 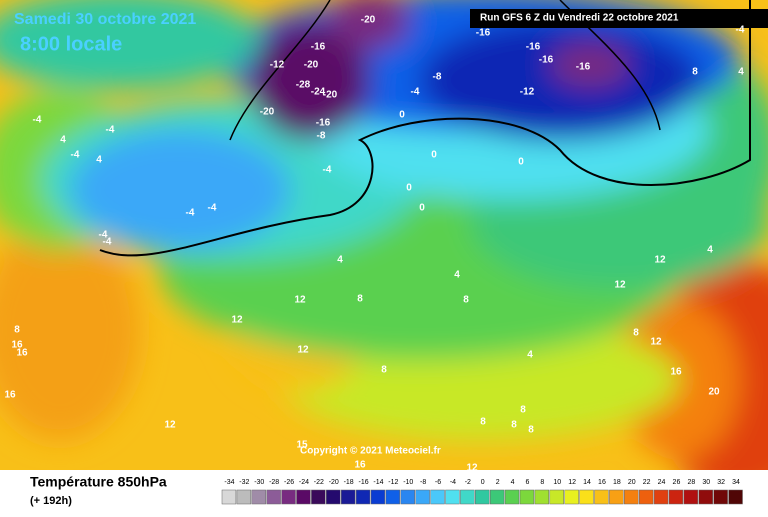 What do you see at coordinates (714, 392) in the screenshot?
I see `contour-label: 20` at bounding box center [714, 392].